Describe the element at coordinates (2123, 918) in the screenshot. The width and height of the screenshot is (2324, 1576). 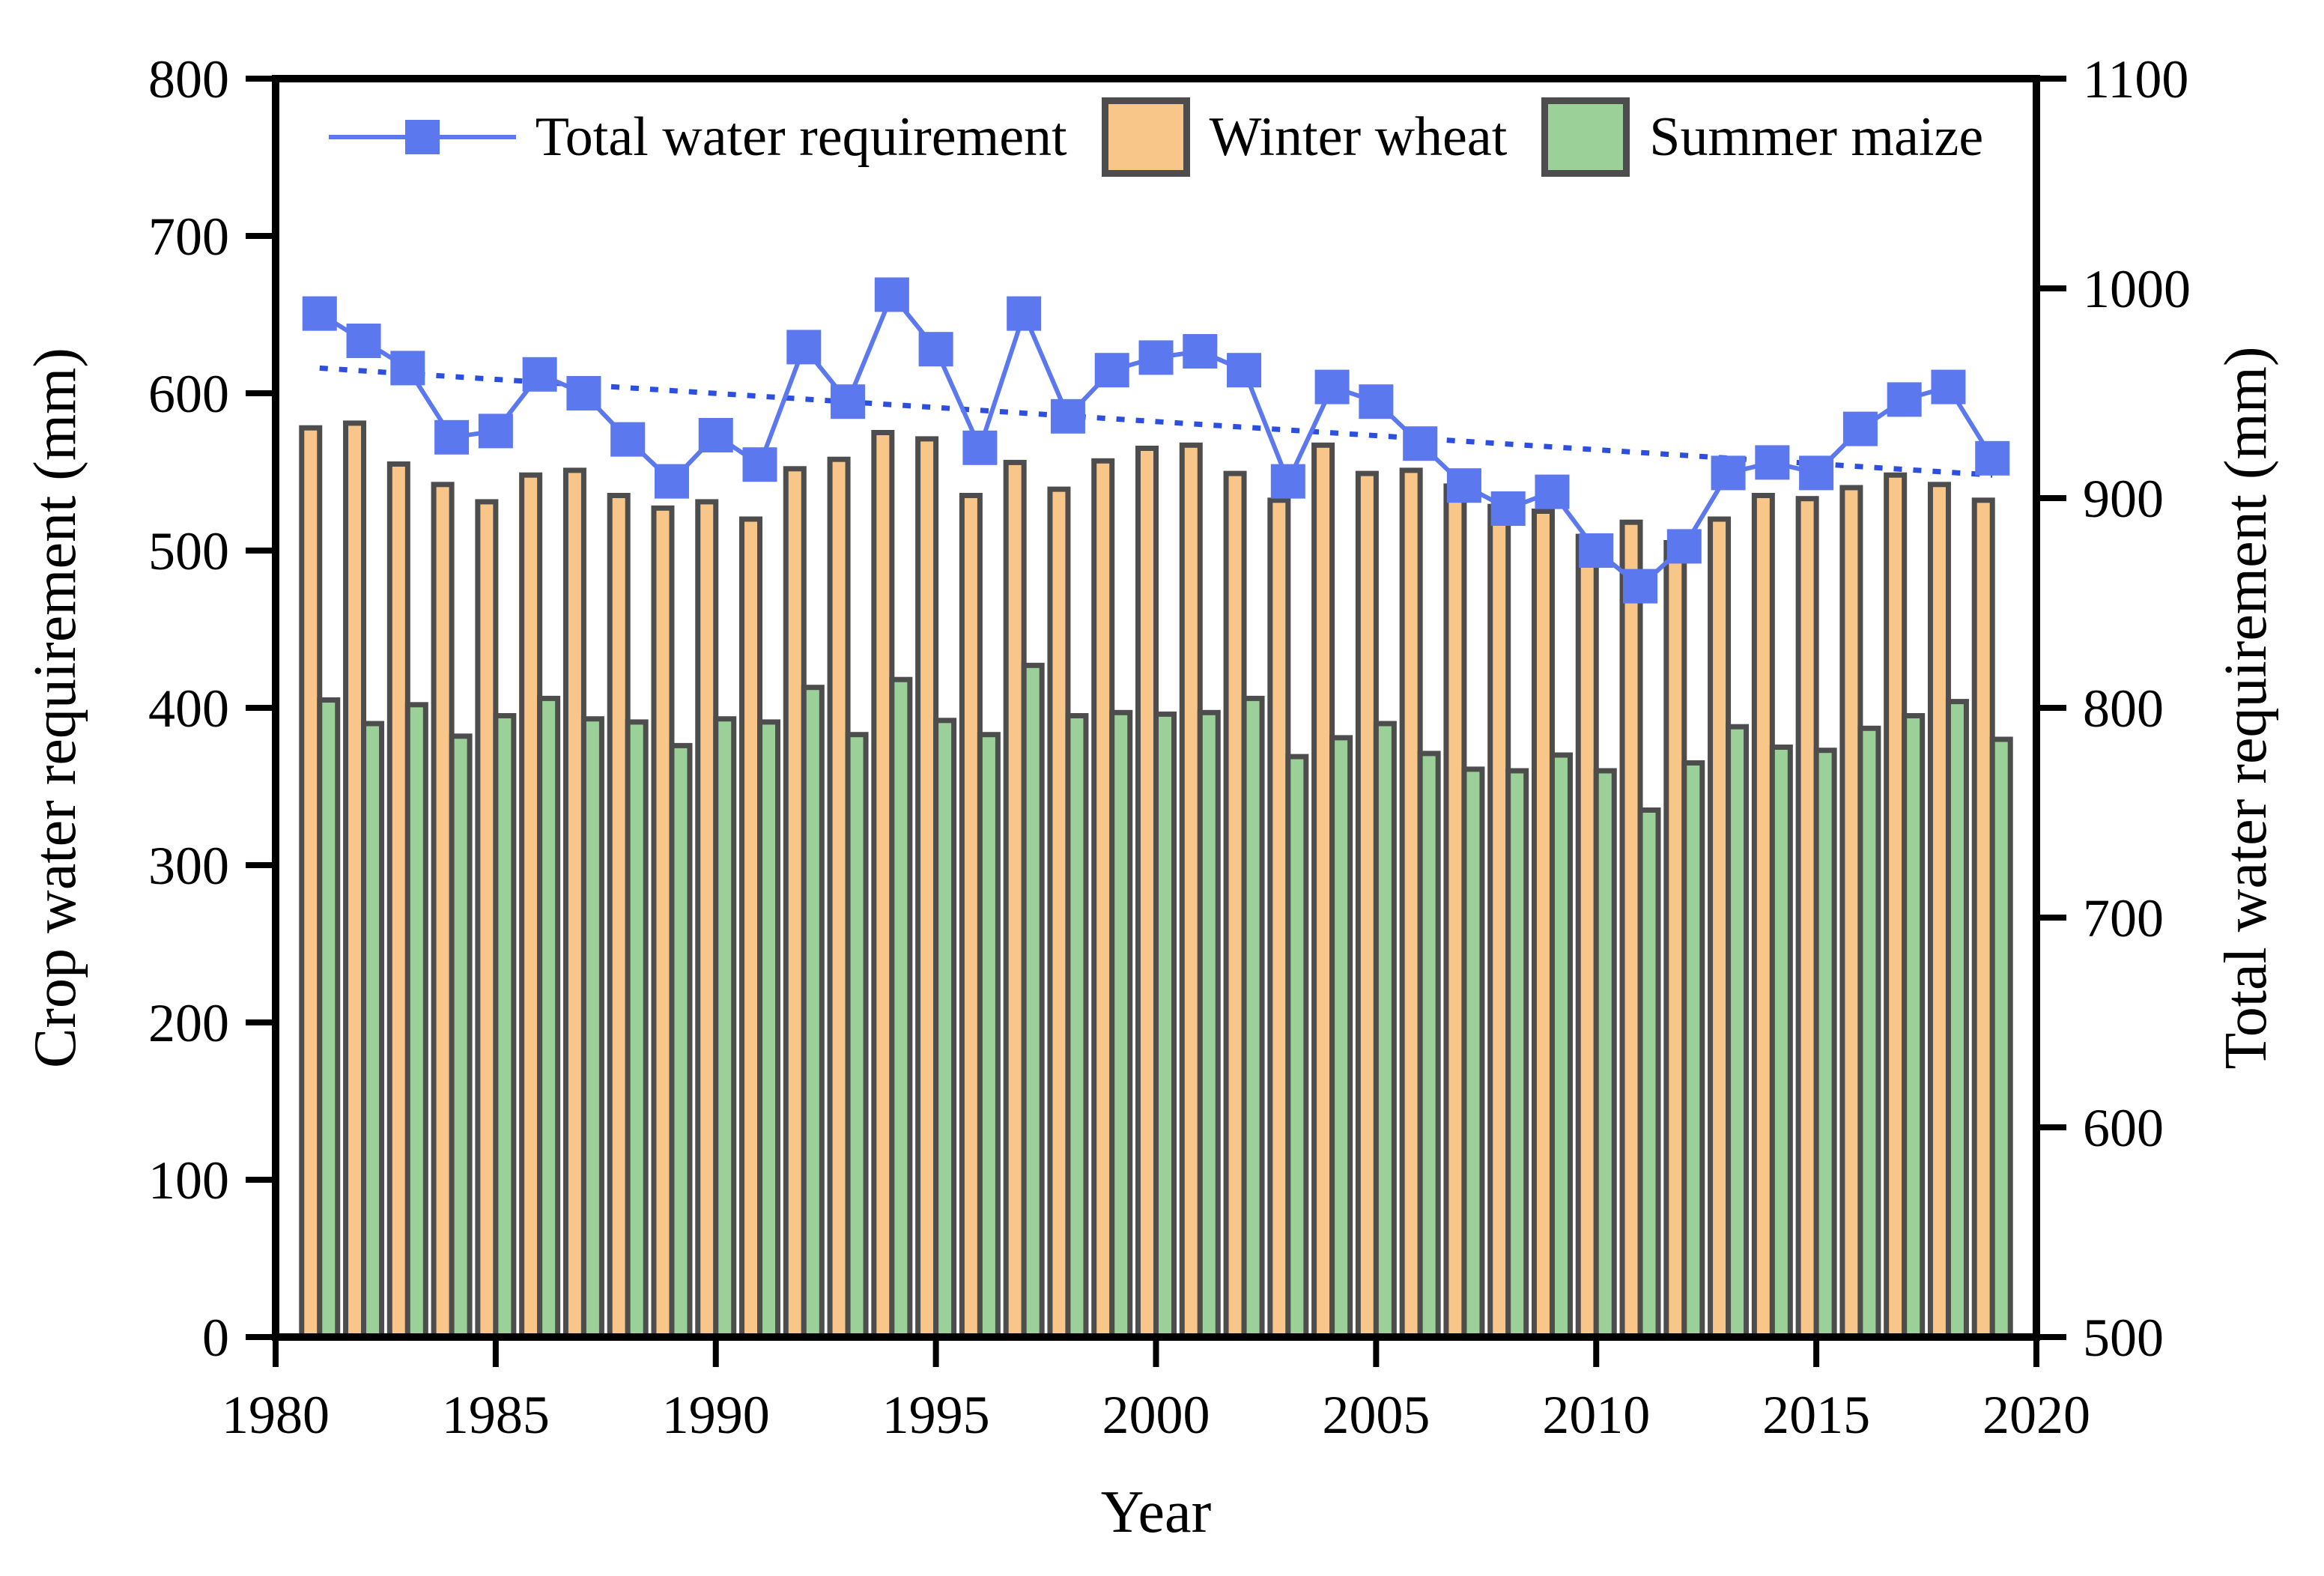
I see `y-right-tick-label: 700` at that location.